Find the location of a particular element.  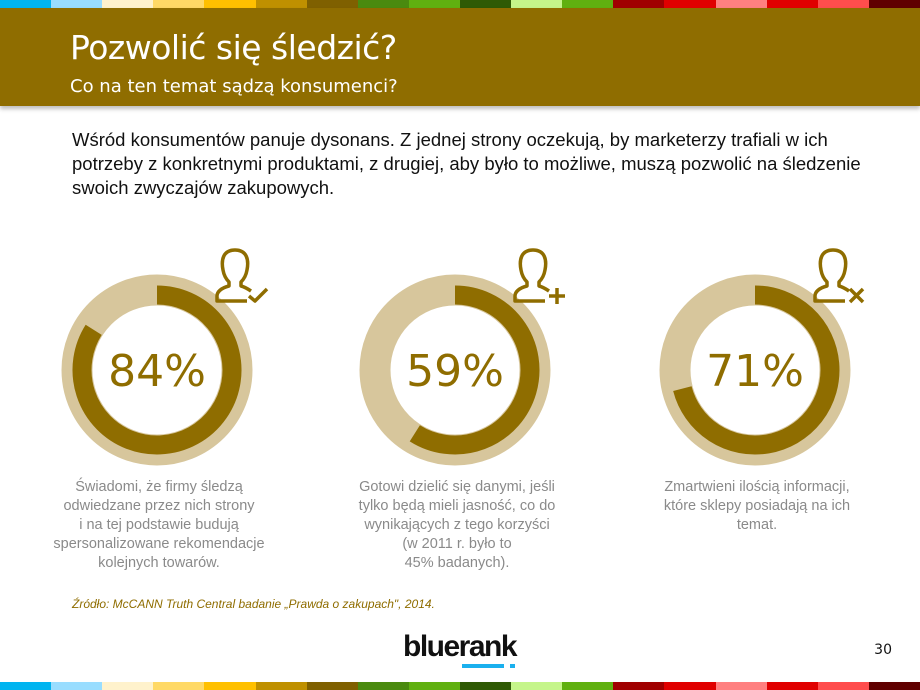

donut-chart: 59% is located at coordinates (462, 357).